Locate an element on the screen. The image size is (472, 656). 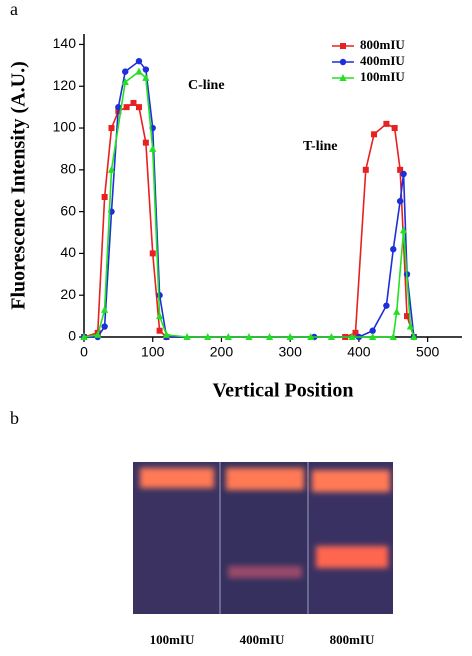
y-axis-label: Fluorescence Intensity (A.U.) is located at coordinates (19, 185).